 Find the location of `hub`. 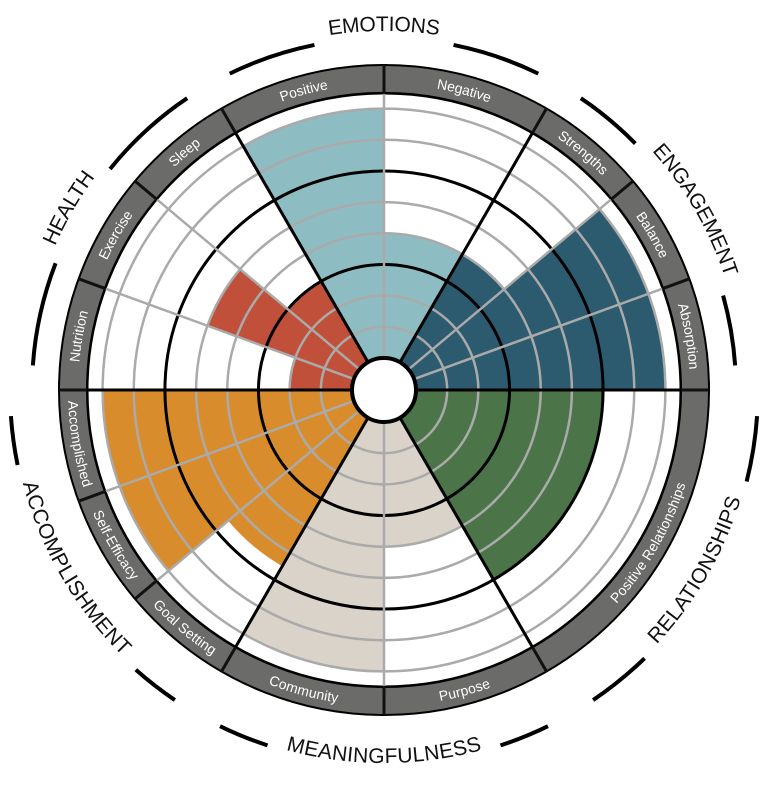

hub is located at coordinates (384, 390).